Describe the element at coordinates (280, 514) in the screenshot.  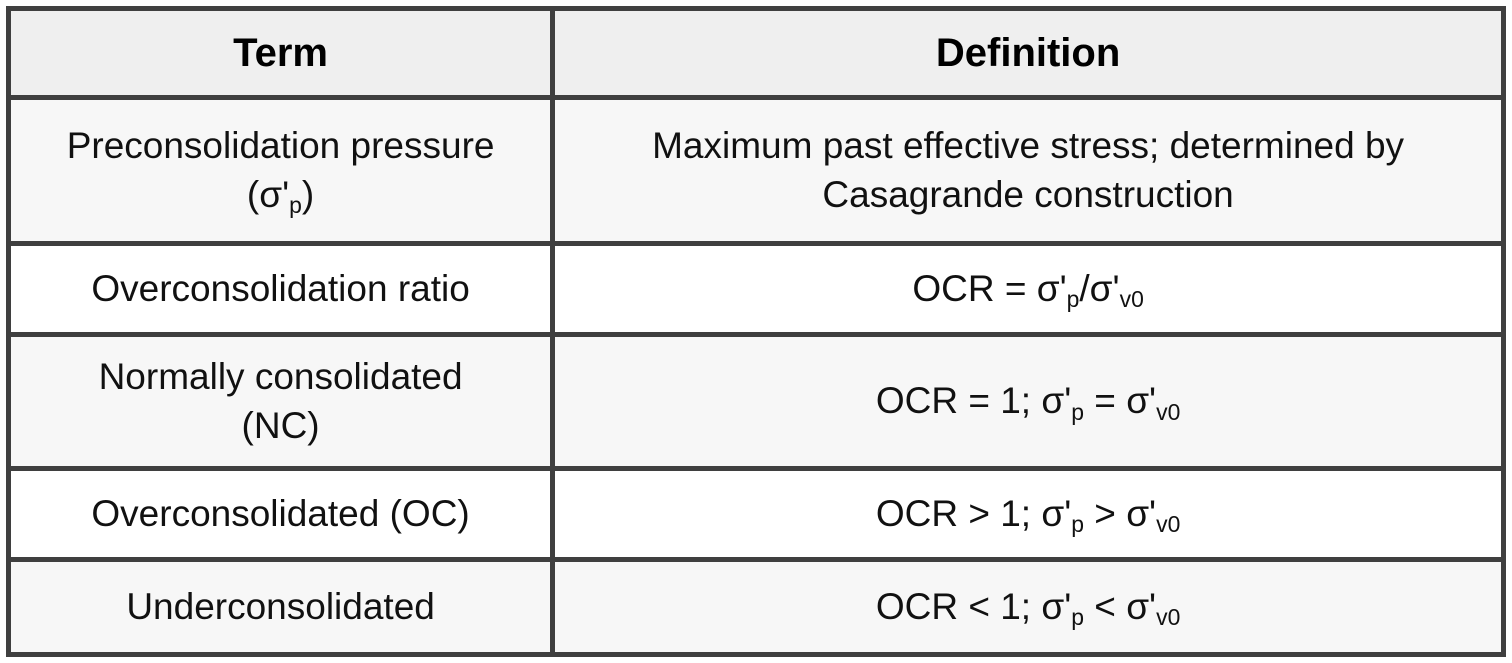
I see `term-cell: Overconsolidated (OC)` at that location.